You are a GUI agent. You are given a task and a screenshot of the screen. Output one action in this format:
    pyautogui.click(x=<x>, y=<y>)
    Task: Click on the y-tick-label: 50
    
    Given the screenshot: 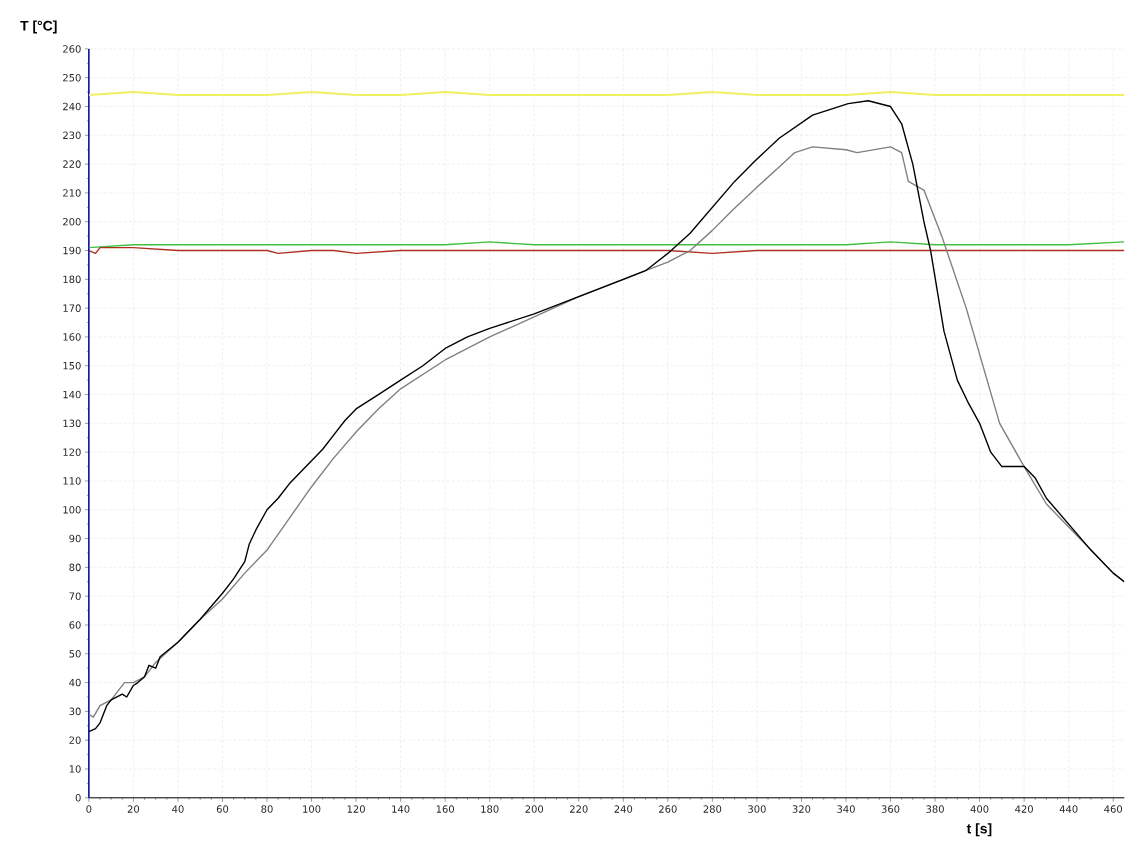 What is the action you would take?
    pyautogui.click(x=75, y=654)
    